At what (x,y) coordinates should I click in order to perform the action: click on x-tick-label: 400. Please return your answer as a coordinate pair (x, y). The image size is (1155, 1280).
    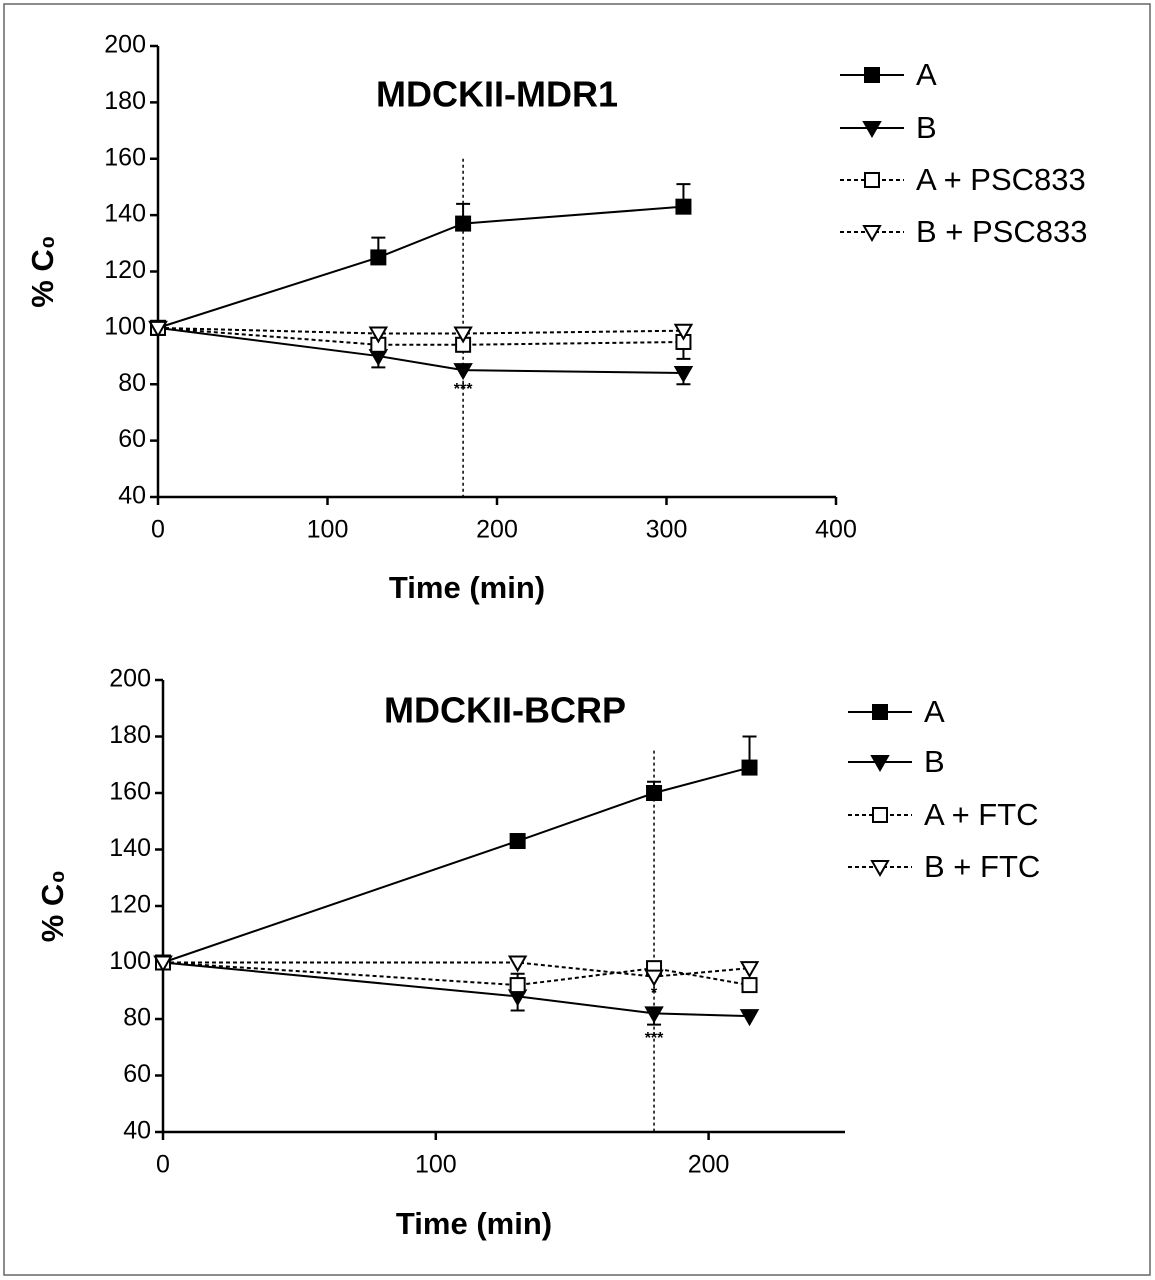
    Looking at the image, I should click on (836, 530).